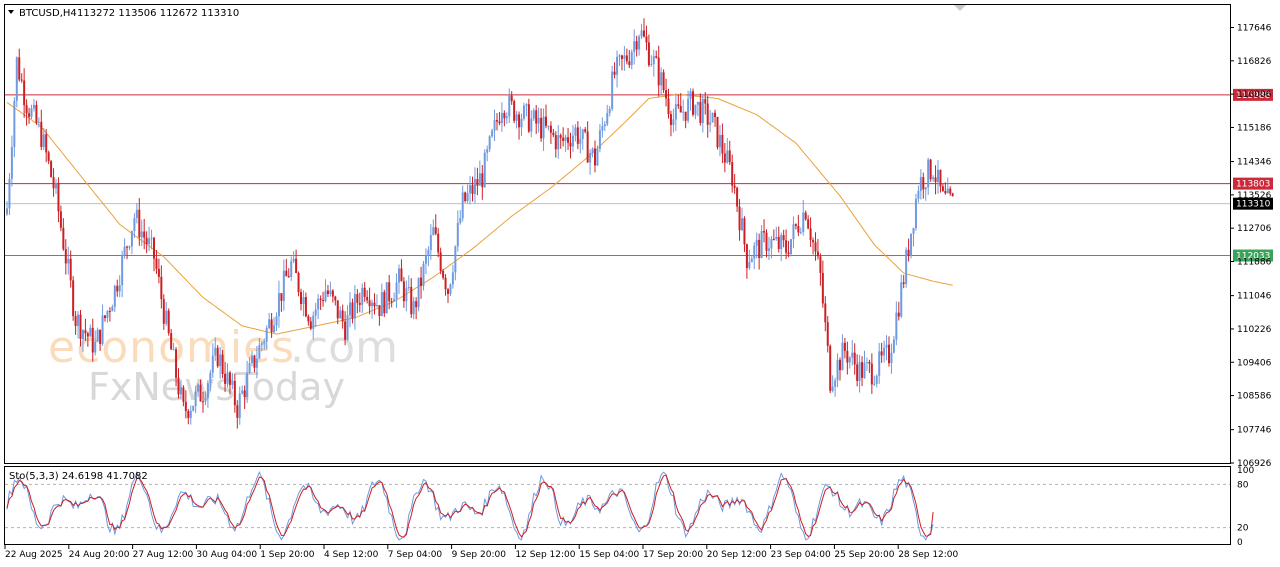 The image size is (1280, 567). Describe the element at coordinates (1254, 464) in the screenshot. I see `price-tick-label: 106926` at that location.